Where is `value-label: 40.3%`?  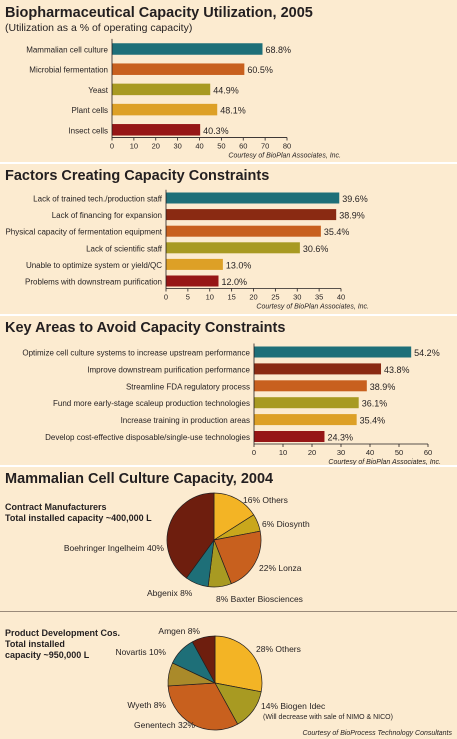
value-label: 40.3% is located at coordinates (216, 131).